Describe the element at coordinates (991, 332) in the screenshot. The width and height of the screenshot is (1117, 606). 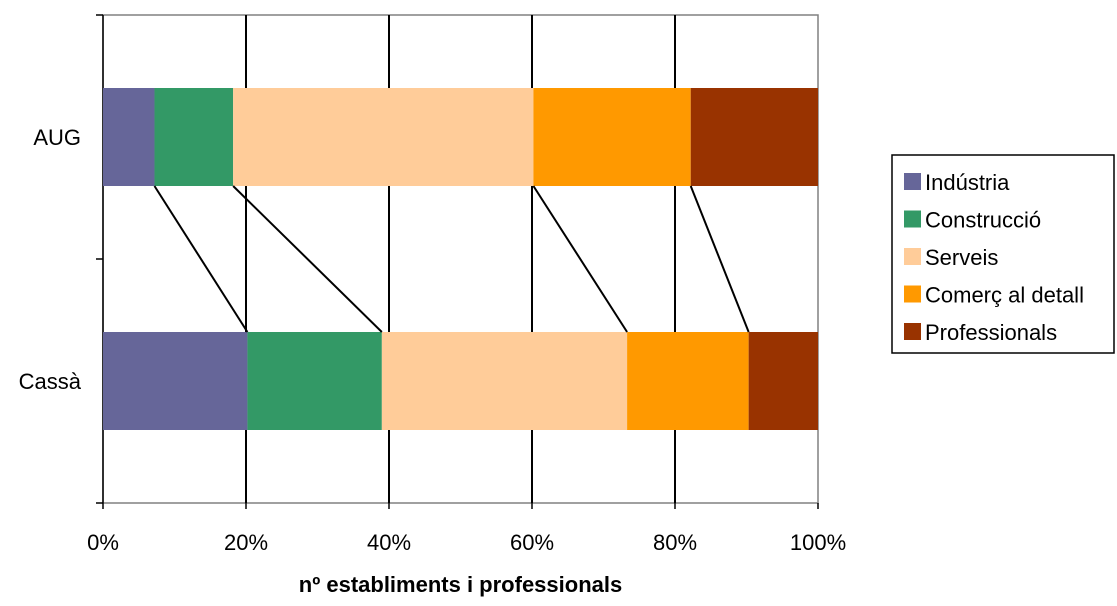
I see `legend-label: Professionals` at that location.